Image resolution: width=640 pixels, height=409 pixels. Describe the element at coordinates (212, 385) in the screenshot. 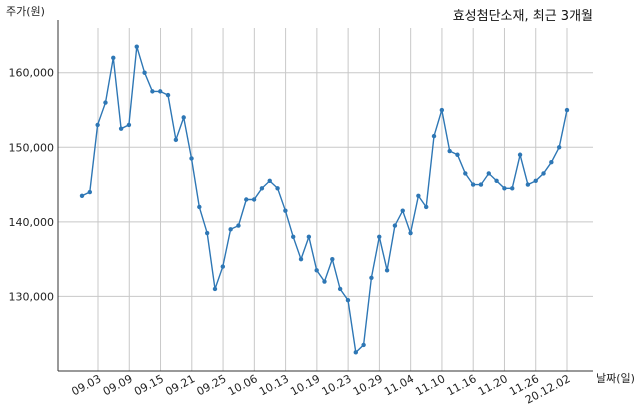

I see `x-tick-label: 09.25` at that location.